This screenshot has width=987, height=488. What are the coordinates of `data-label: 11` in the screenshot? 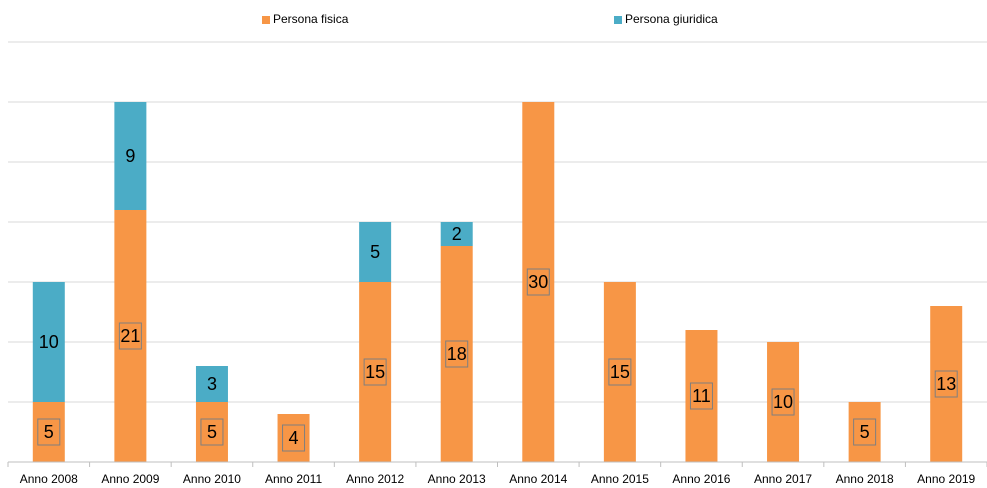 It's located at (701, 396).